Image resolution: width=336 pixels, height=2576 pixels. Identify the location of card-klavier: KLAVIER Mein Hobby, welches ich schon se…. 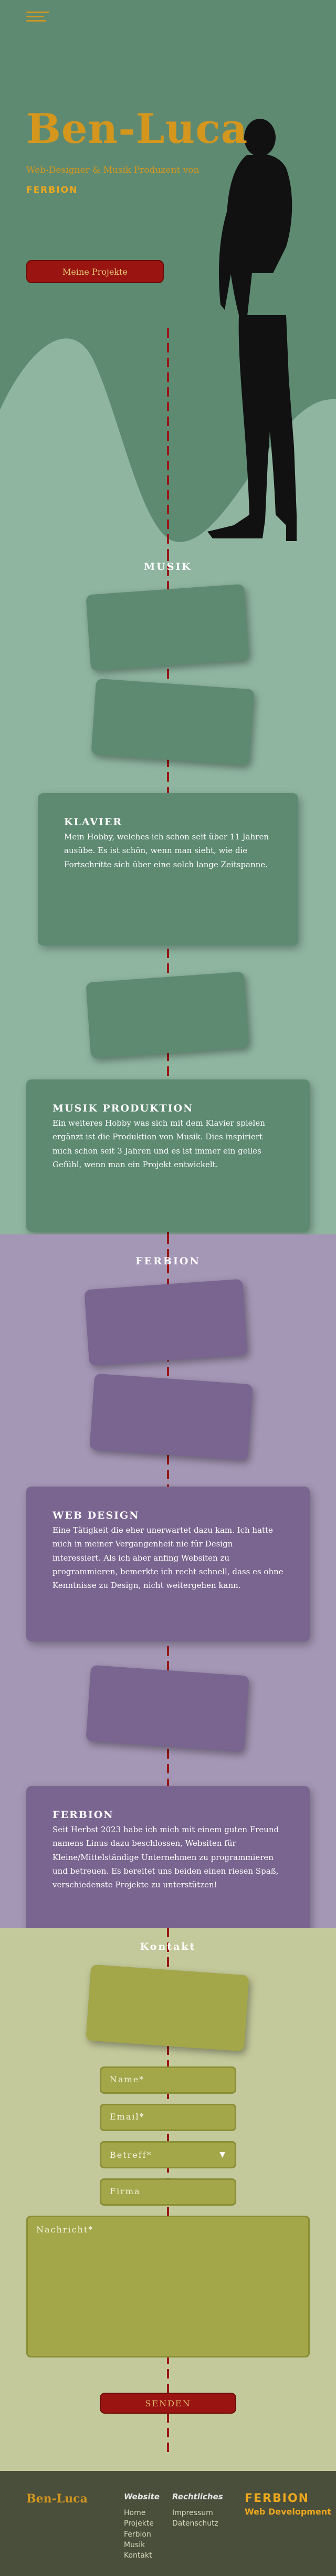
(168, 869).